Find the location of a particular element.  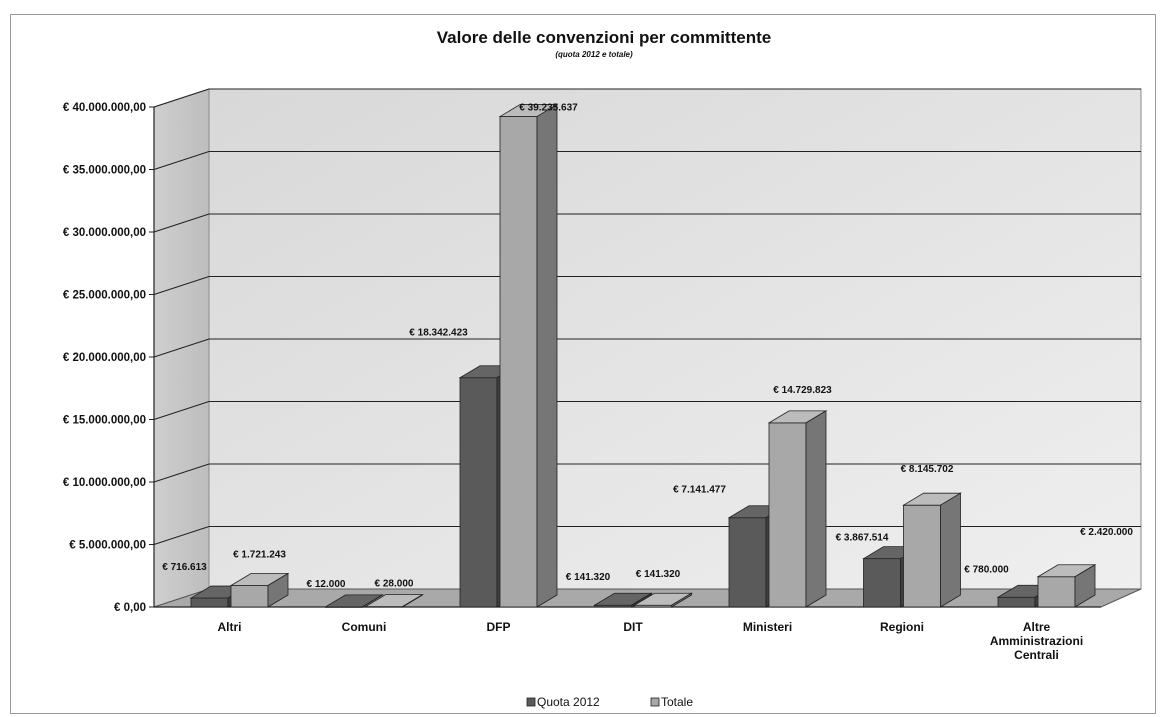

y-tick-label: € 10.000.000,00 is located at coordinates (104, 483).